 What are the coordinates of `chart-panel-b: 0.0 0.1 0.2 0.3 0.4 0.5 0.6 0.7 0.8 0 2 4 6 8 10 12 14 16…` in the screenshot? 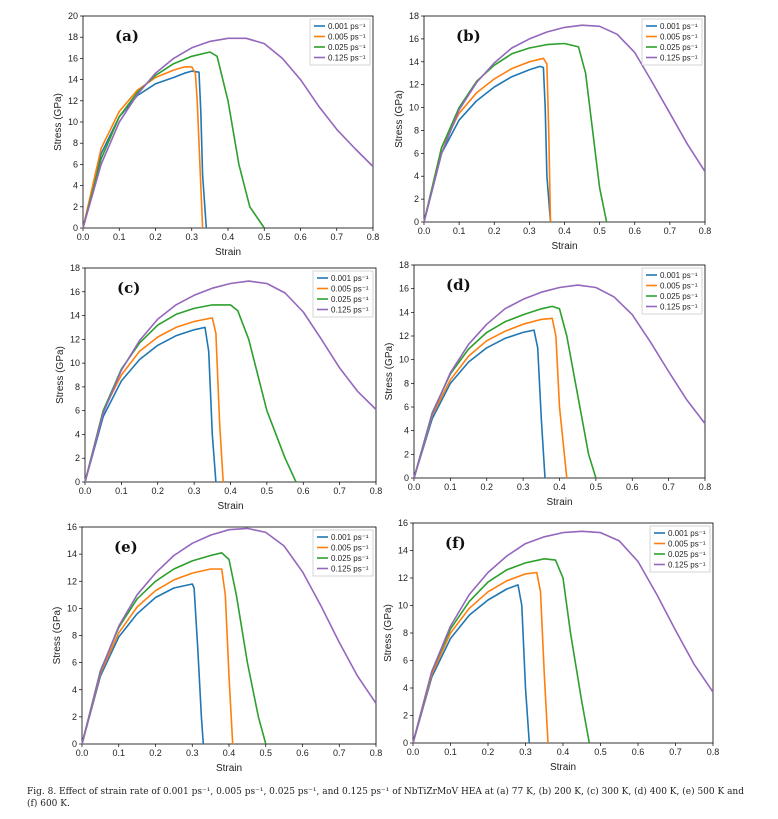 It's located at (552, 131).